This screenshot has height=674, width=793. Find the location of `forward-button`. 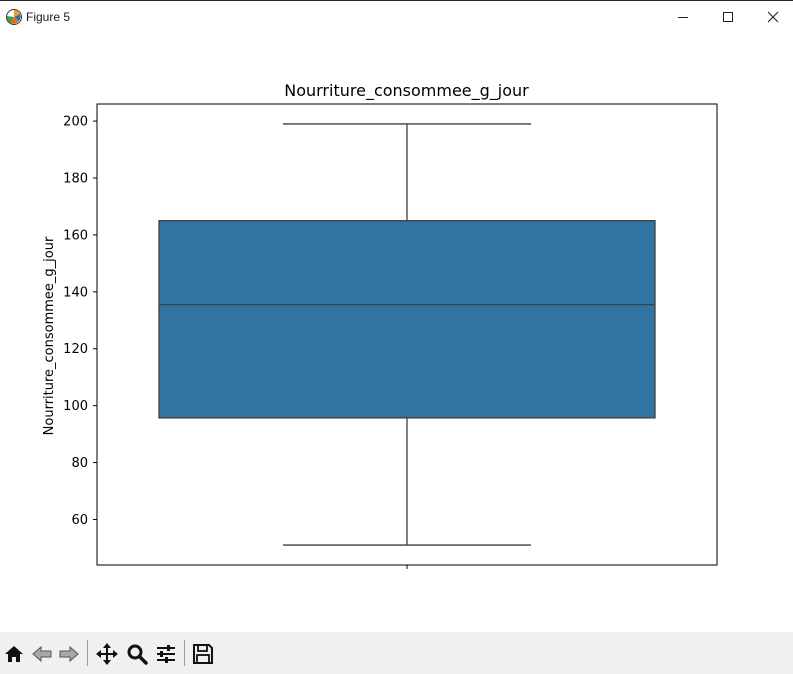

forward-button is located at coordinates (69, 654).